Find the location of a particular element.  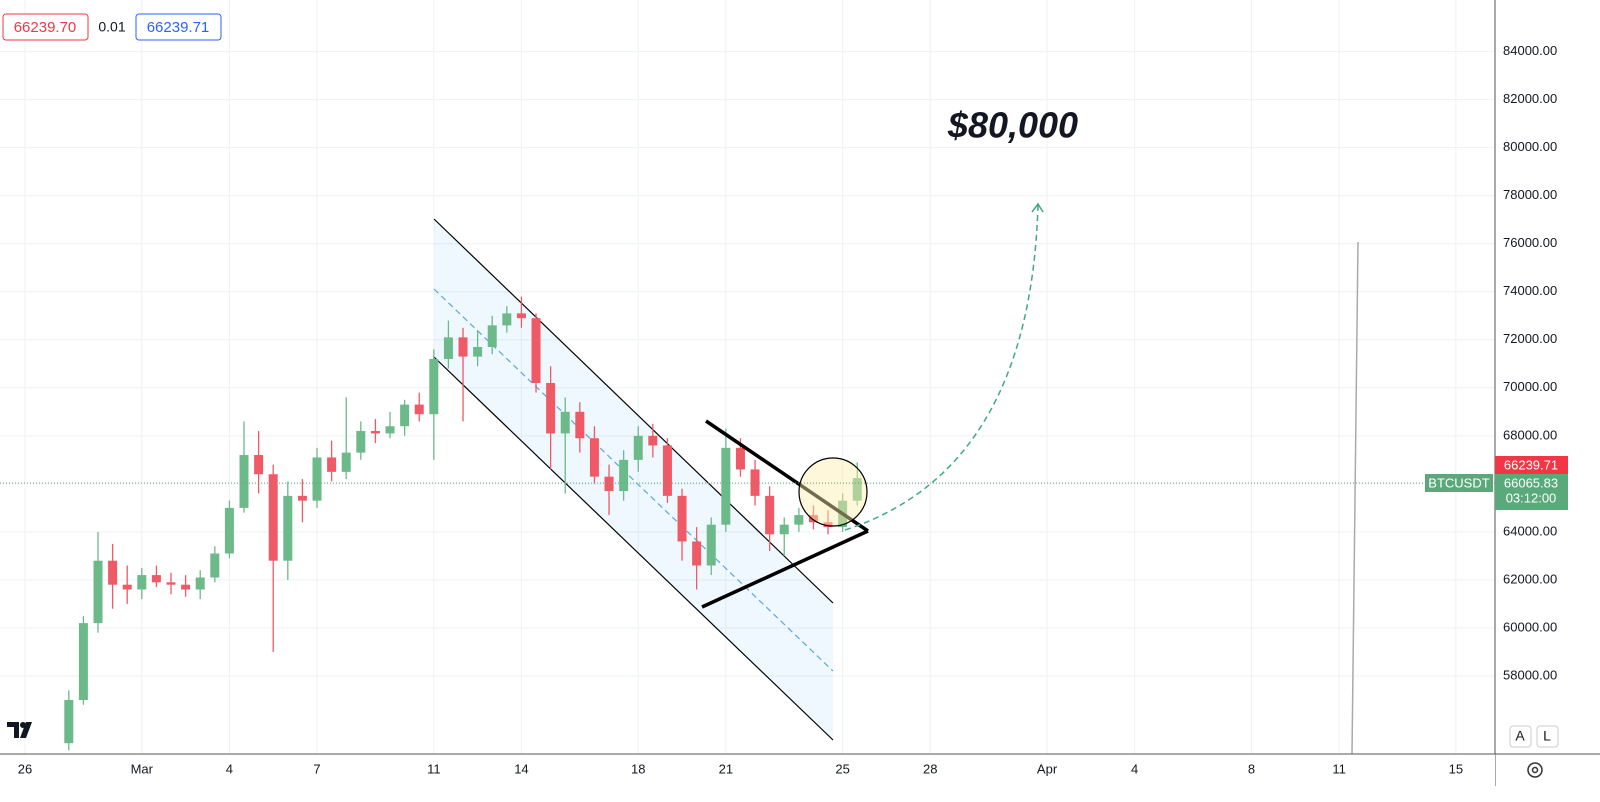

y-tick-label: 70000.00 is located at coordinates (1530, 386).